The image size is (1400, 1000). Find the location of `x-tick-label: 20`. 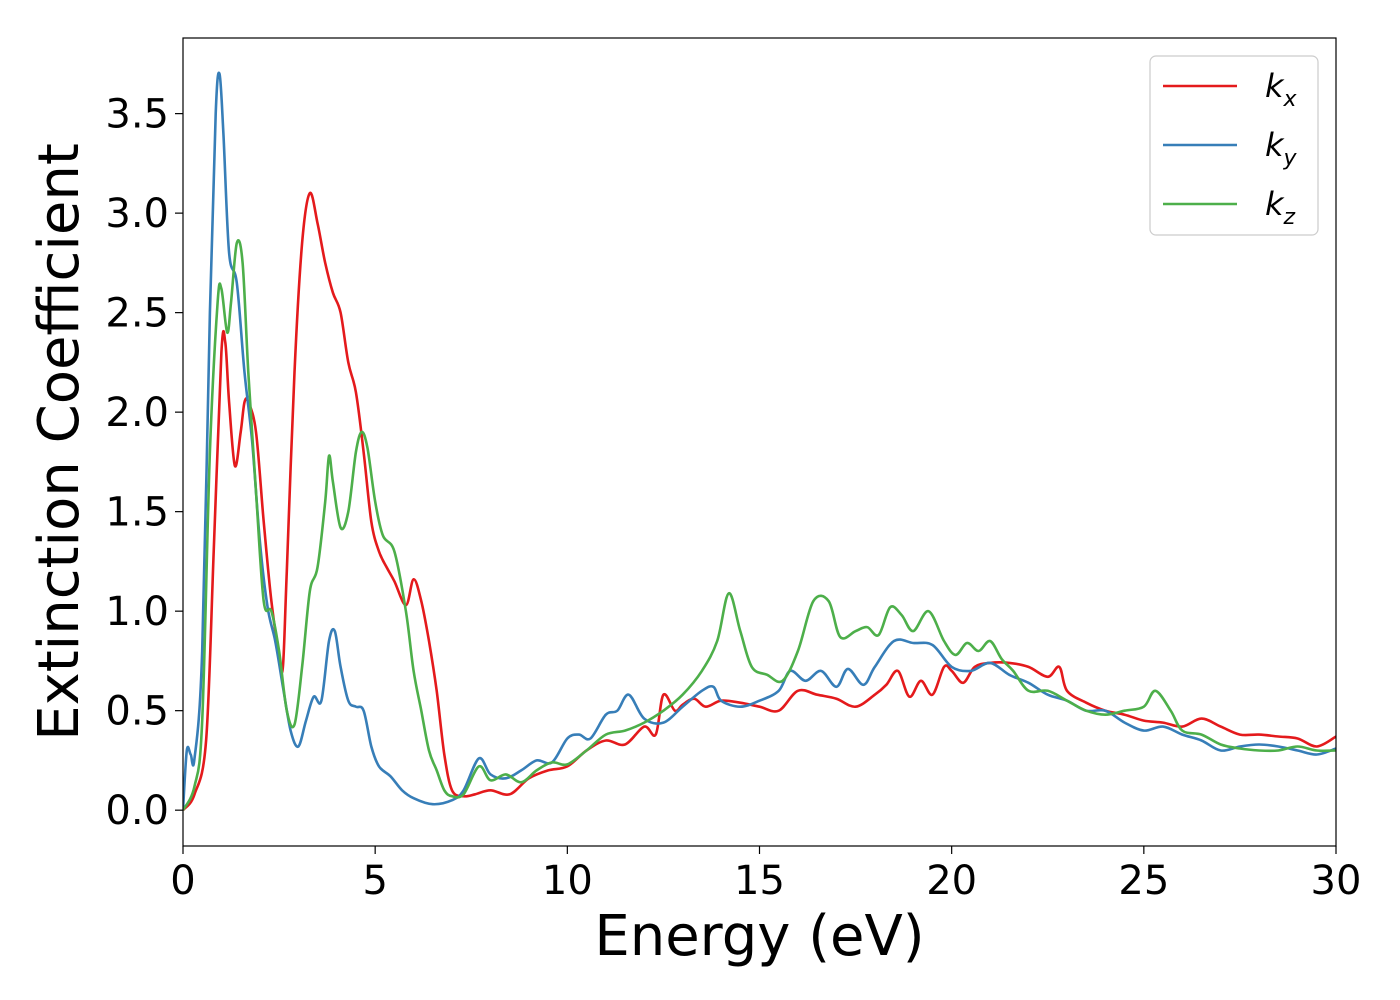

x-tick-label: 20 is located at coordinates (951, 881).